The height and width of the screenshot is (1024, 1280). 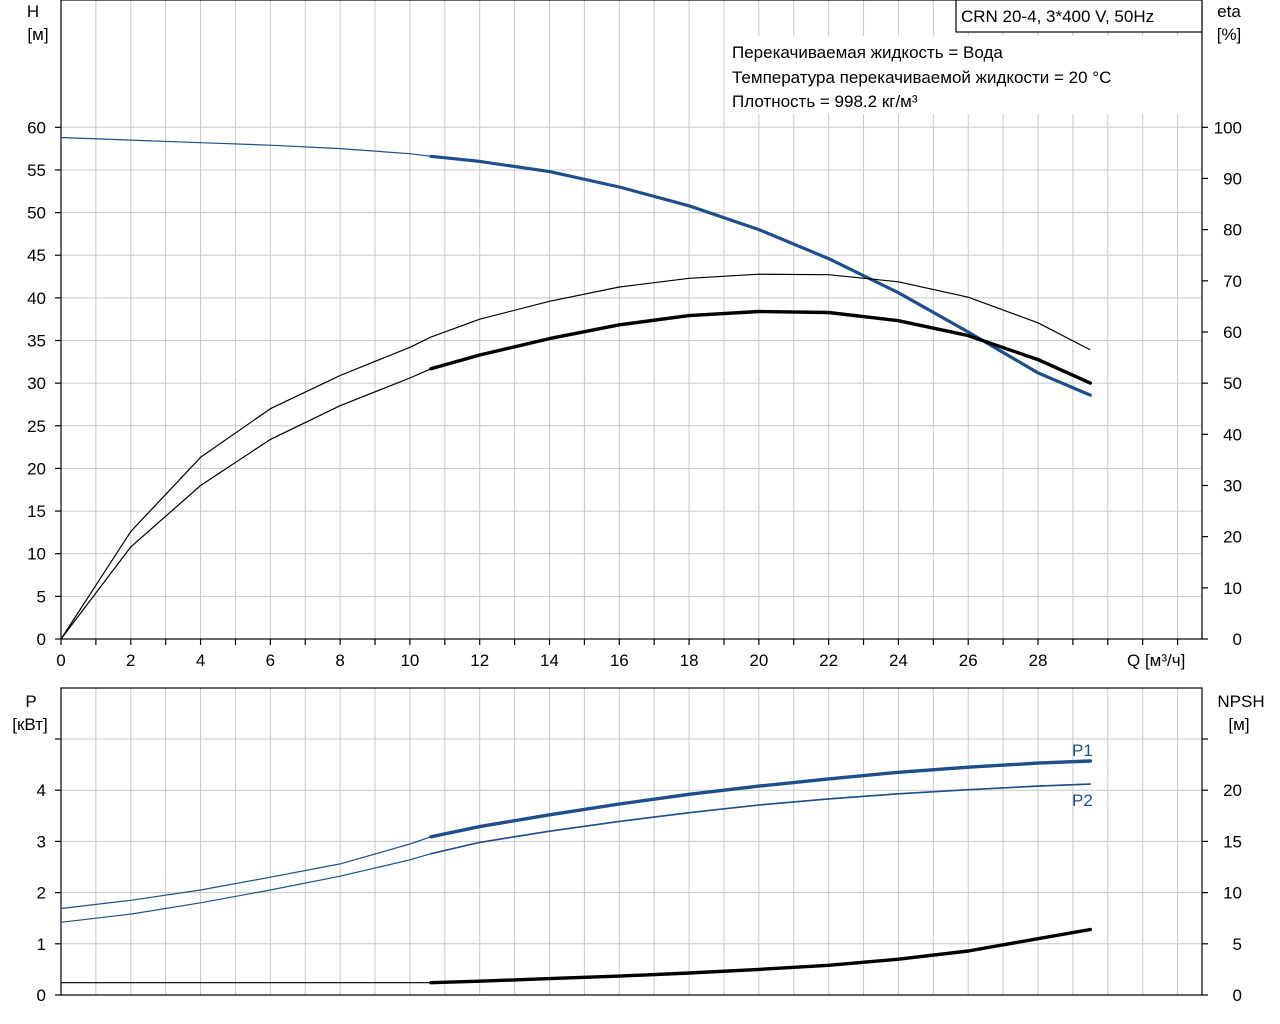 What do you see at coordinates (270, 660) in the screenshot?
I see `x-tick-label: 6` at bounding box center [270, 660].